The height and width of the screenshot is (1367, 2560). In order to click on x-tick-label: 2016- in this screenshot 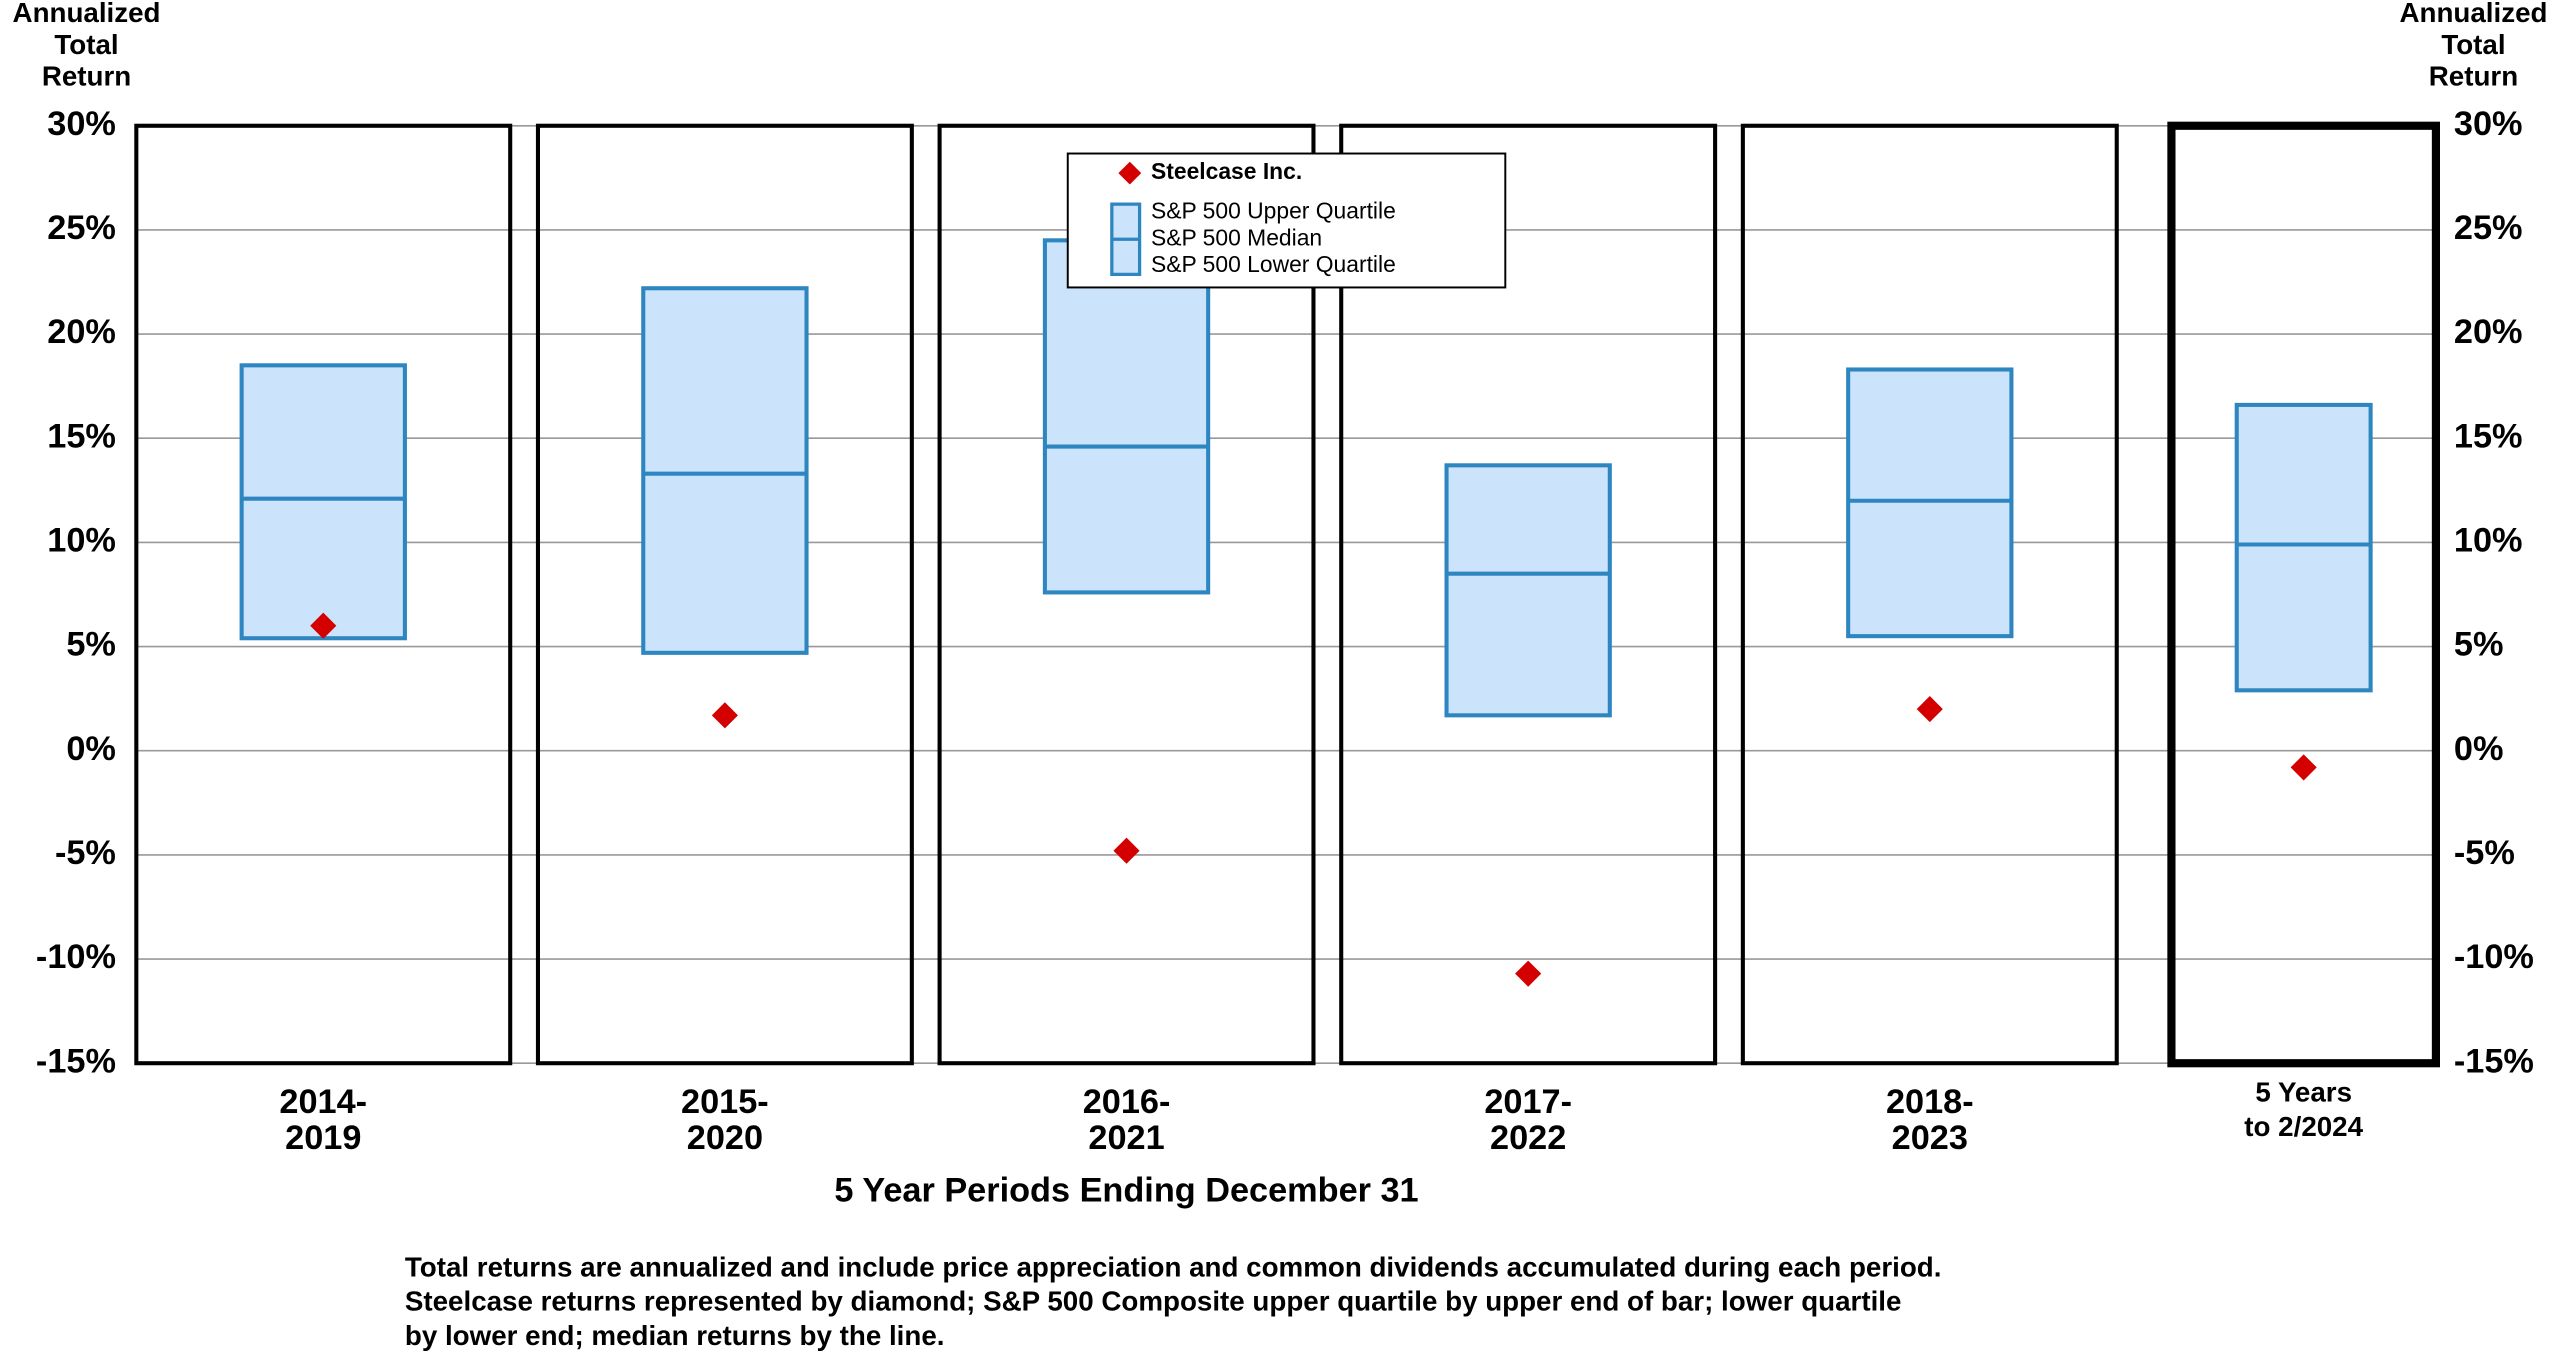, I will do `click(1127, 1102)`.